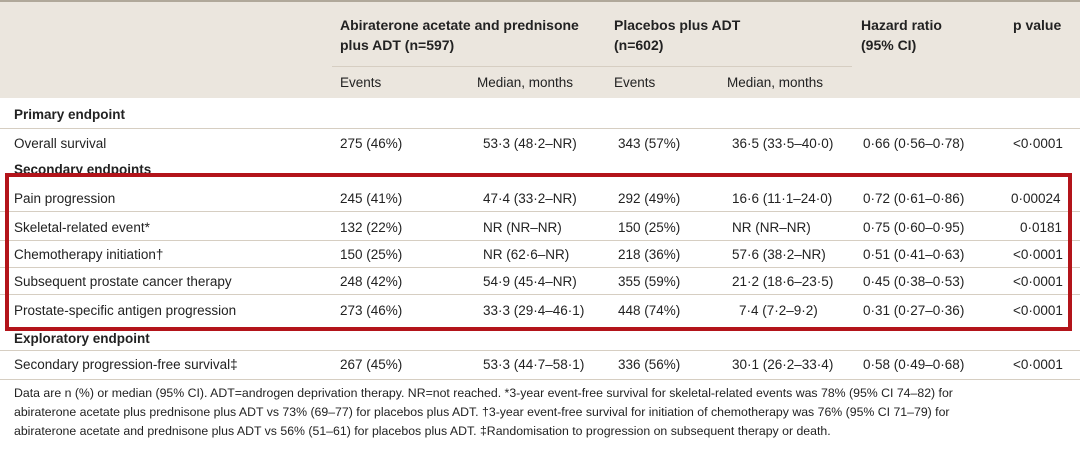 The image size is (1080, 463). What do you see at coordinates (65, 198) in the screenshot?
I see `endpoint-label: Pain progression` at bounding box center [65, 198].